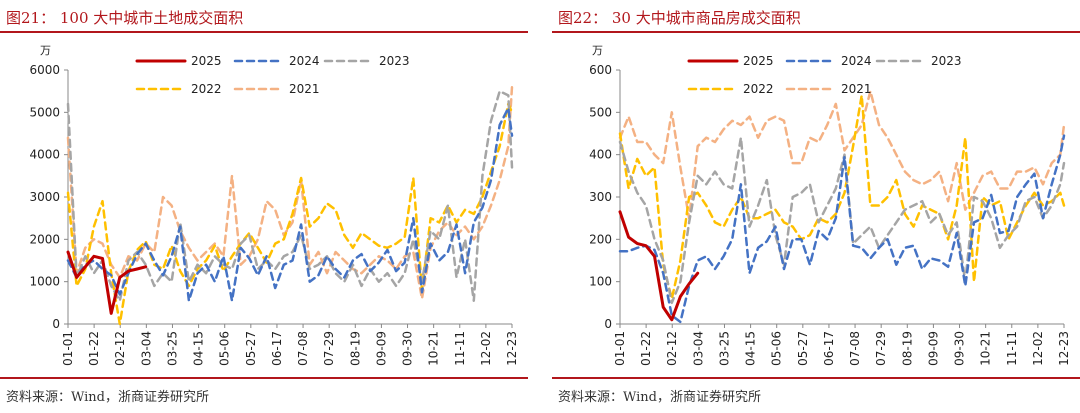 The image size is (1080, 413). Describe the element at coordinates (44, 197) in the screenshot. I see `y-tick-label: 3000` at that location.